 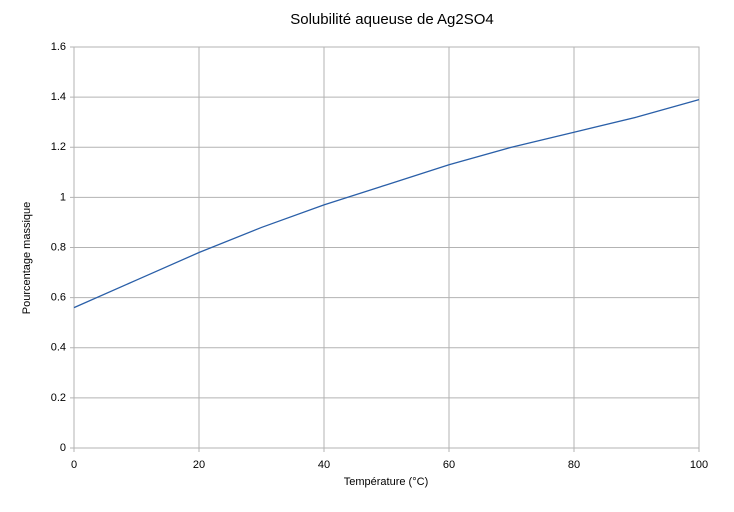 I want to click on x-tick-label: 60, so click(x=449, y=465).